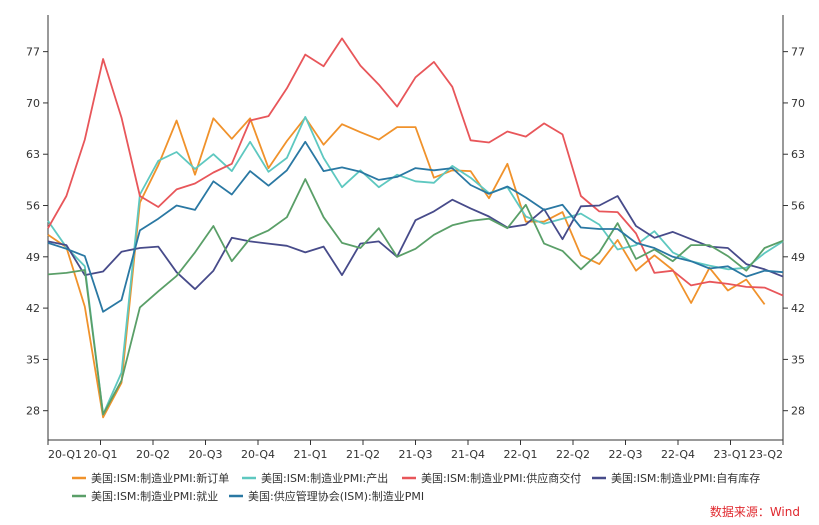 The height and width of the screenshot is (525, 819). I want to click on legend-label: 美国:ISM:制造业PMI:就业, so click(154, 496).